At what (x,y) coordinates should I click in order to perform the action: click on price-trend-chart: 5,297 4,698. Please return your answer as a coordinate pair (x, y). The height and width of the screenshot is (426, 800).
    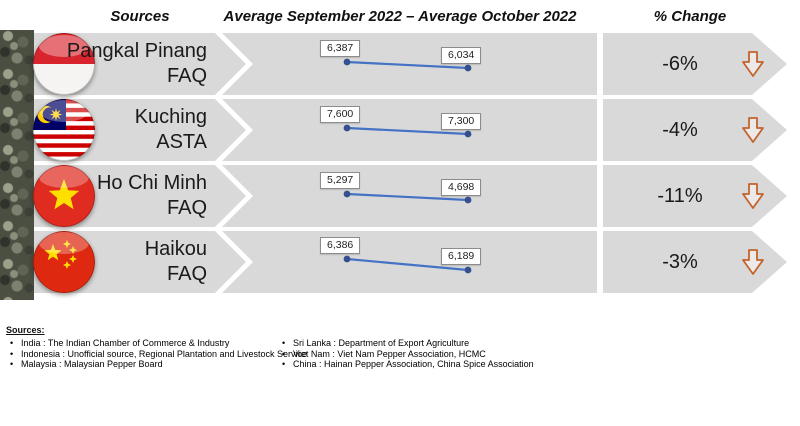
    Looking at the image, I should click on (421, 196).